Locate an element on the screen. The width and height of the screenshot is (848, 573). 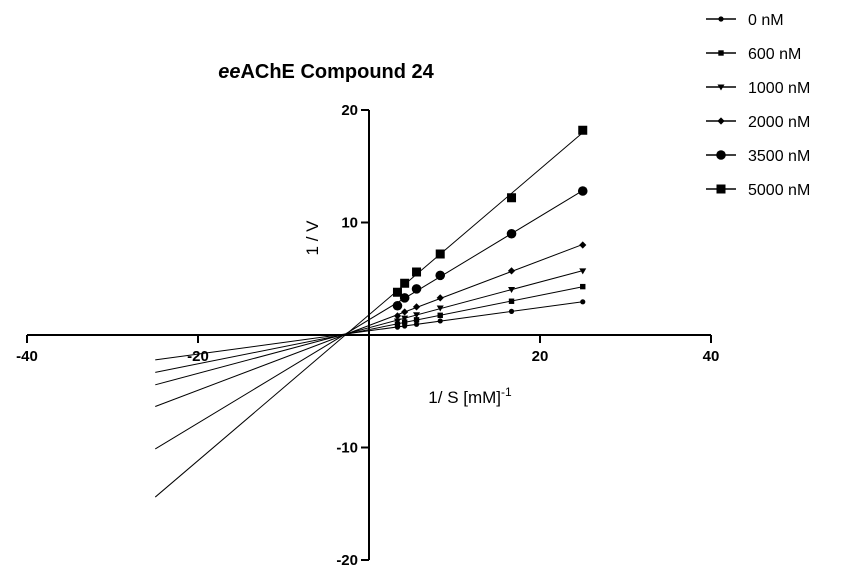
legend-label: 1000 nM is located at coordinates (779, 88).